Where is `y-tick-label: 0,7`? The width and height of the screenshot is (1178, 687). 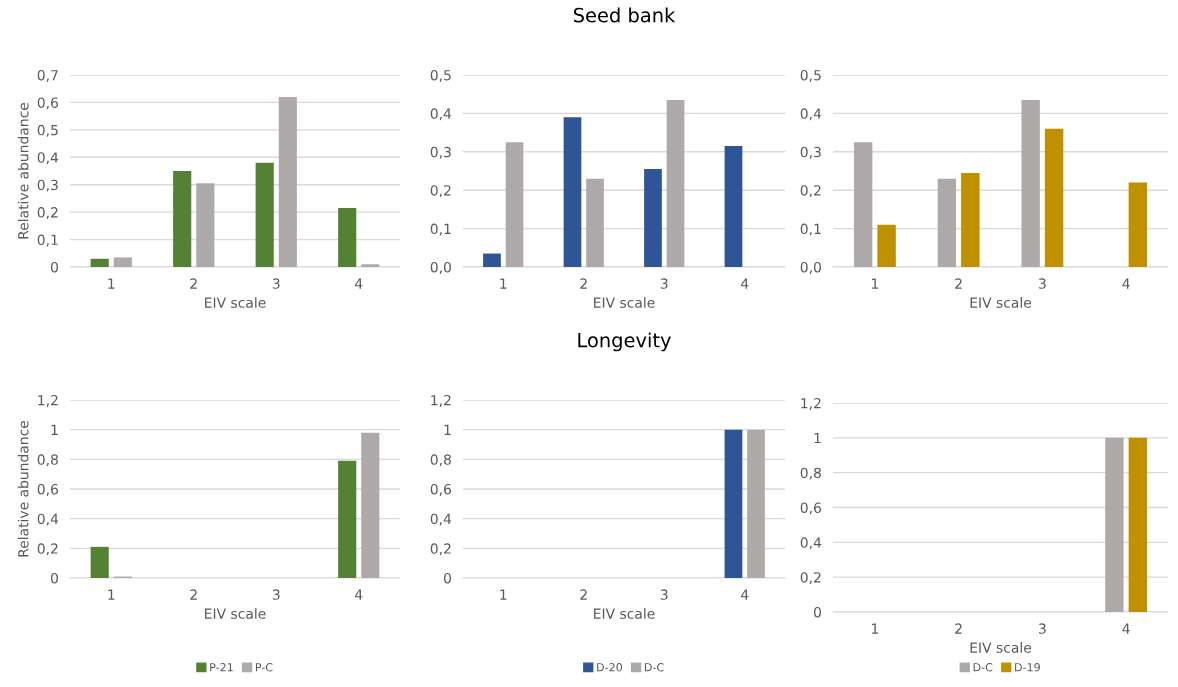
y-tick-label: 0,7 is located at coordinates (47, 75).